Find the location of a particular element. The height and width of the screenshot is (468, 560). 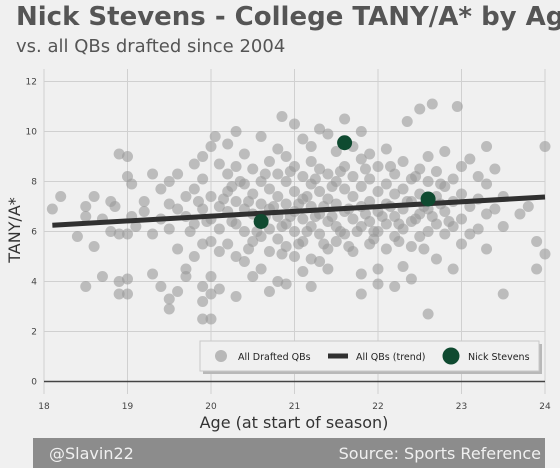

x-tick-label: 21 is located at coordinates (294, 407).